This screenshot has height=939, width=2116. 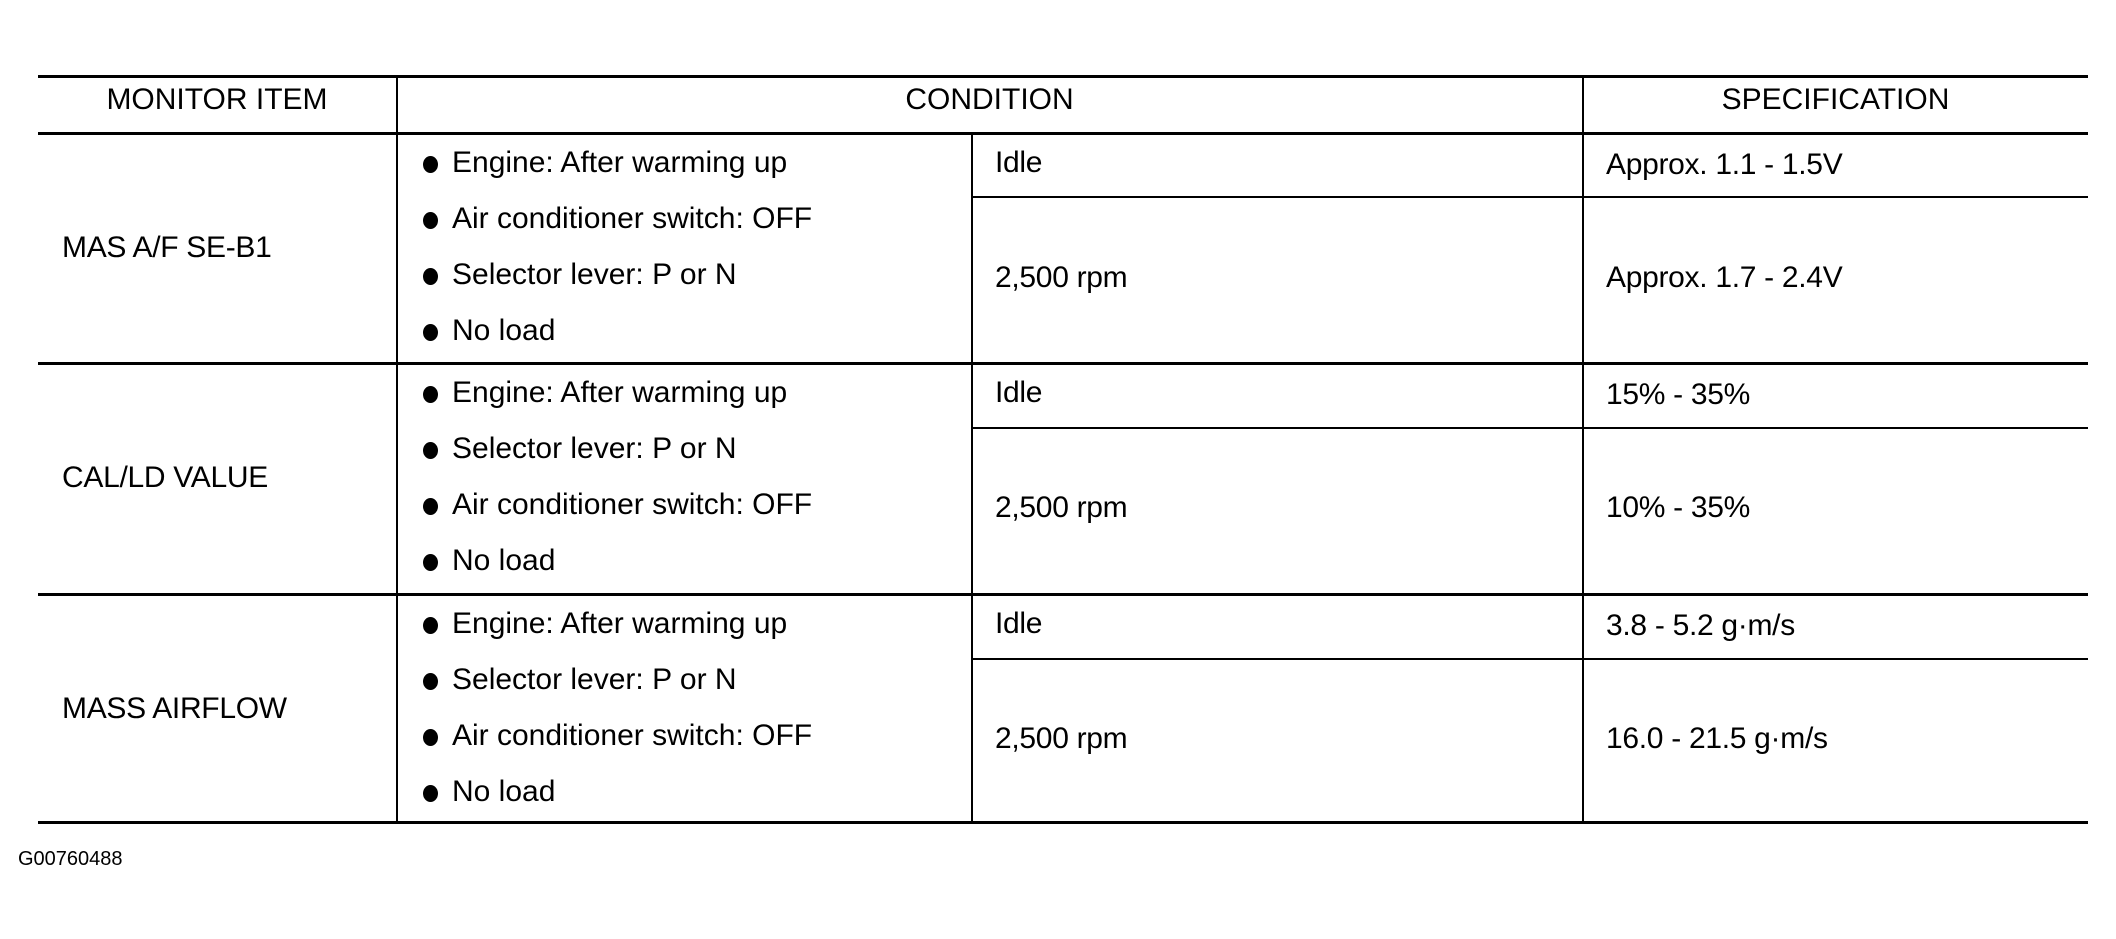 What do you see at coordinates (1063, 822) in the screenshot?
I see `table-bottom-rule` at bounding box center [1063, 822].